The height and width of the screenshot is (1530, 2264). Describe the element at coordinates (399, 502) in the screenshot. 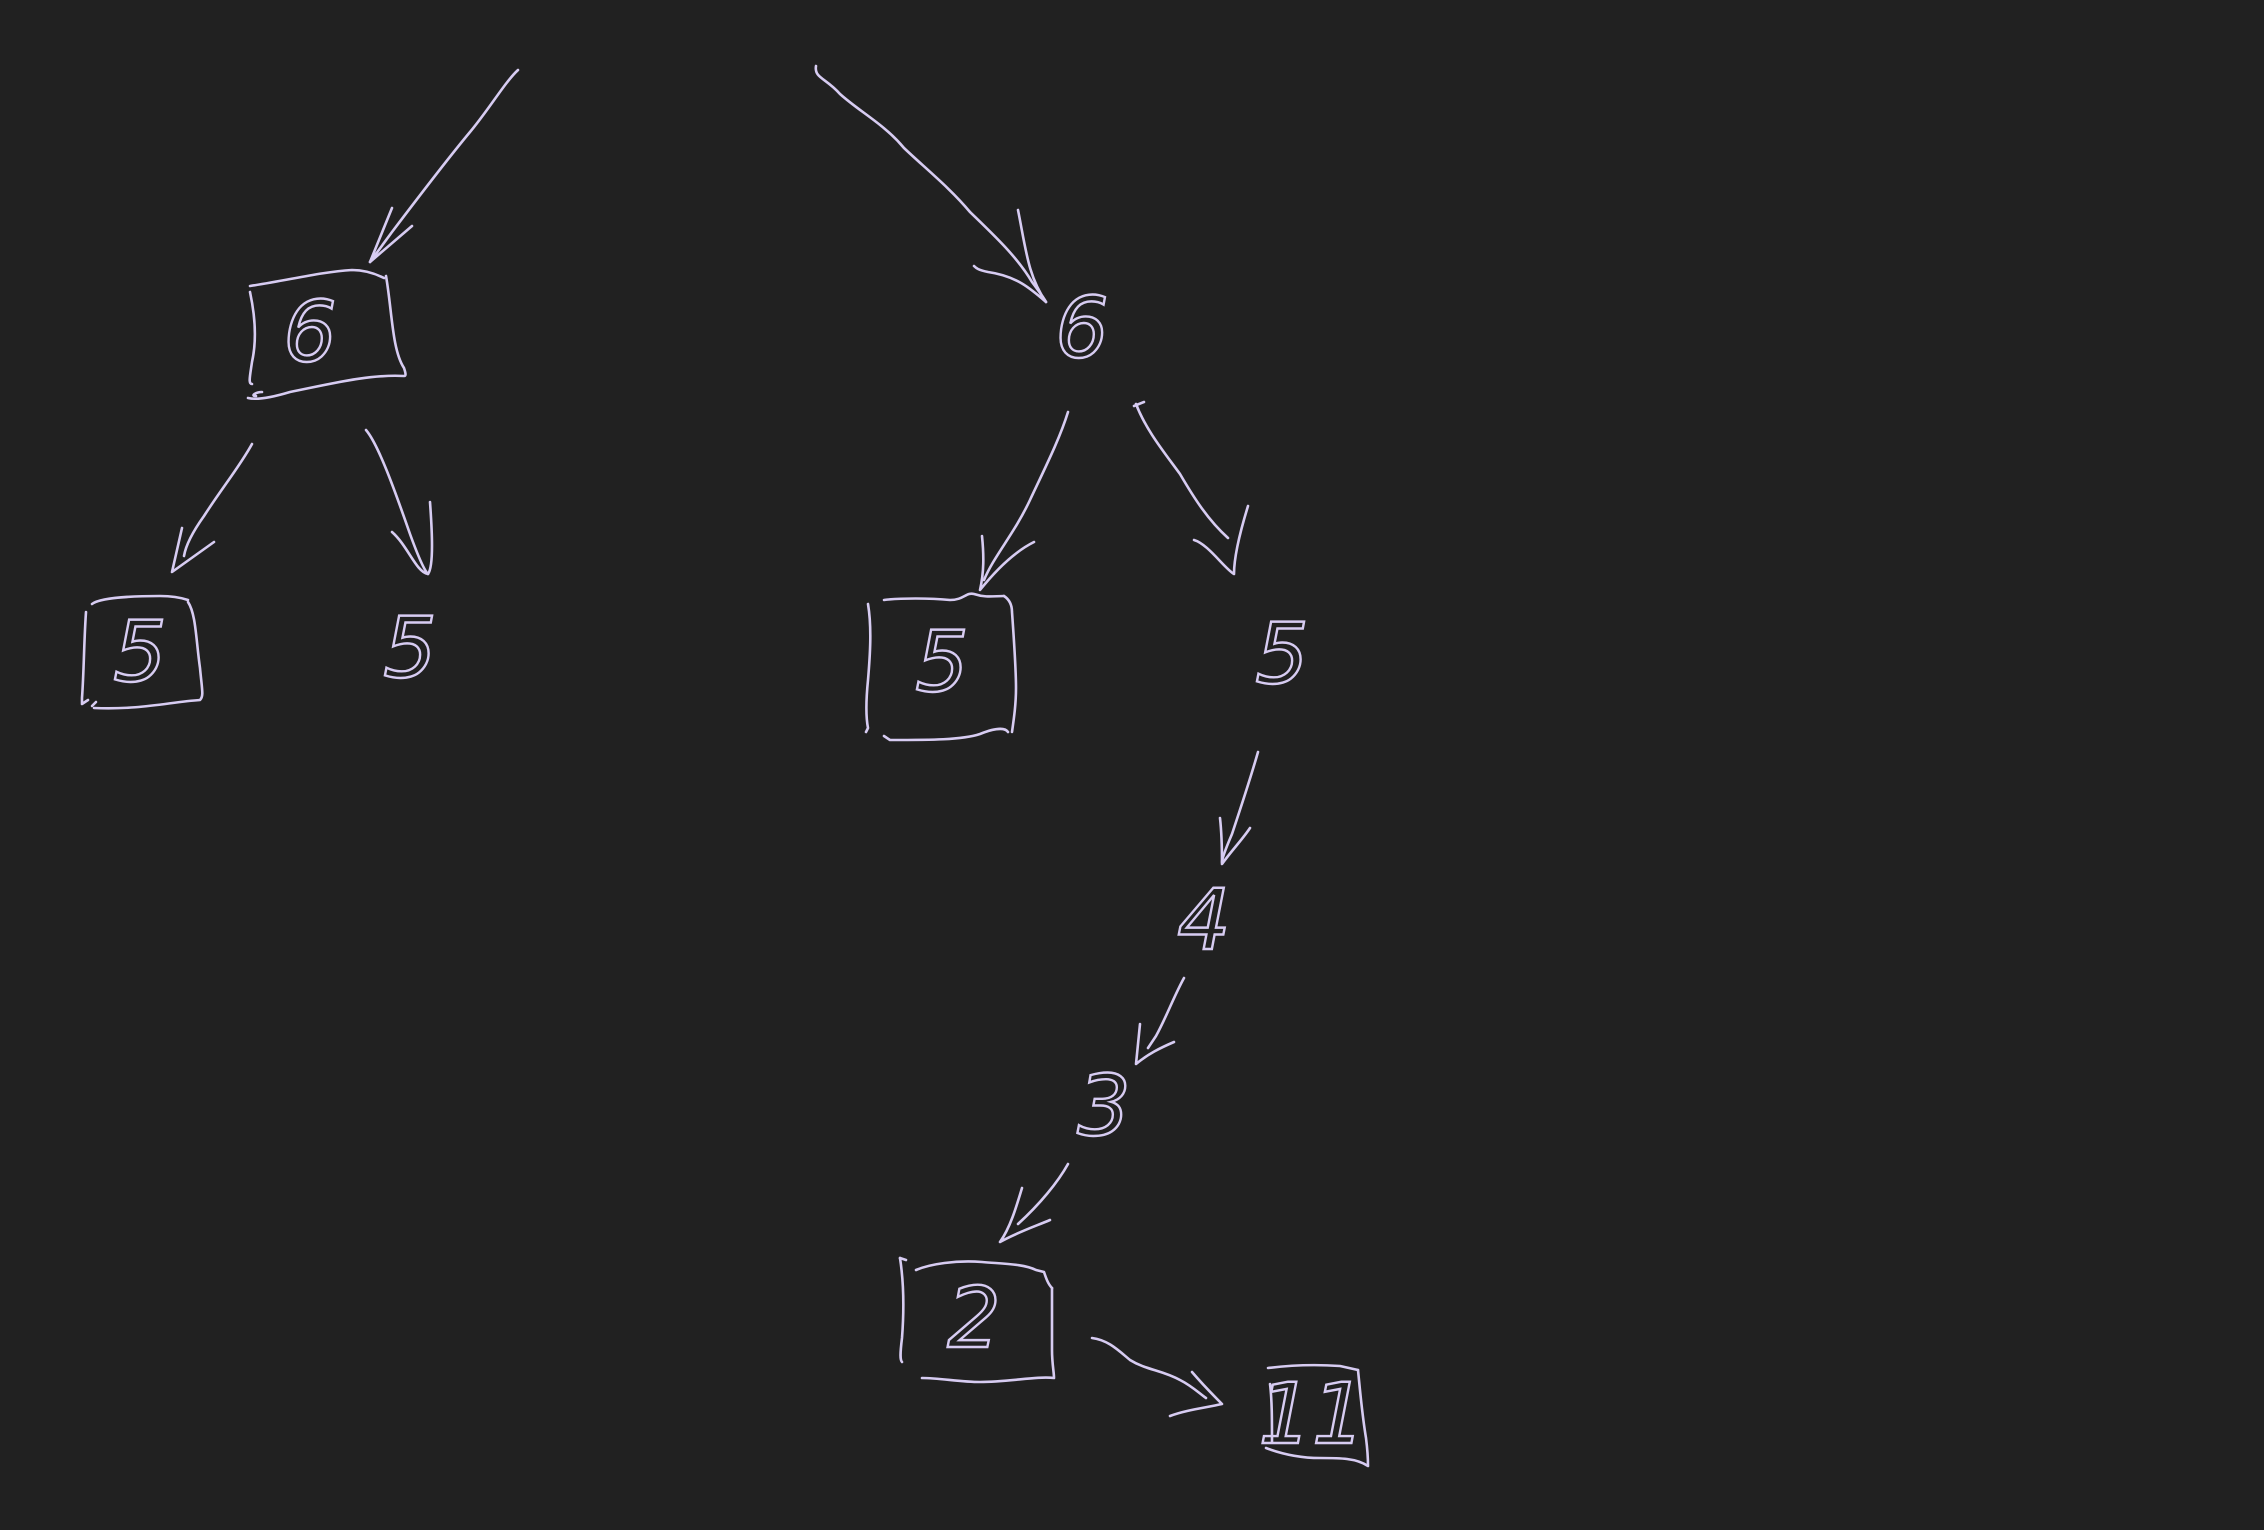

I see `edge-left-root-to-right-leaf` at that location.